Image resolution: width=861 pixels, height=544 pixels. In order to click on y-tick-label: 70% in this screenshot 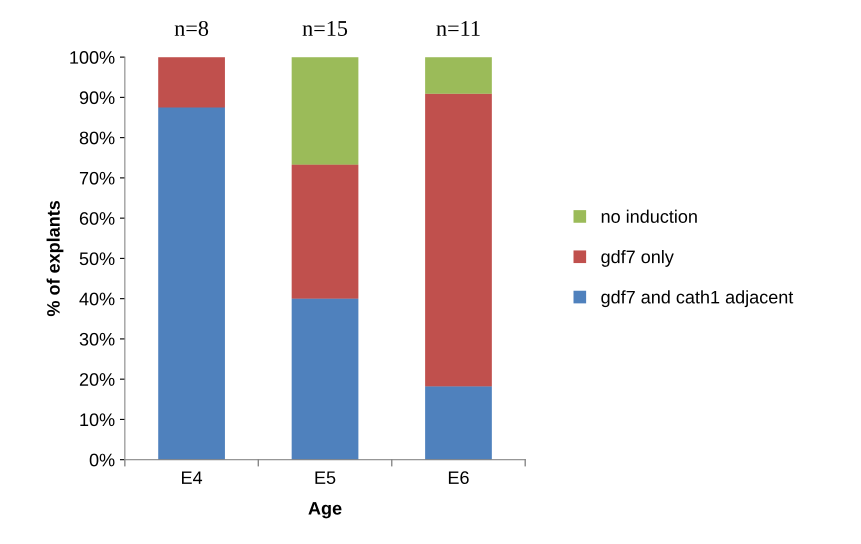, I will do `click(97, 178)`.